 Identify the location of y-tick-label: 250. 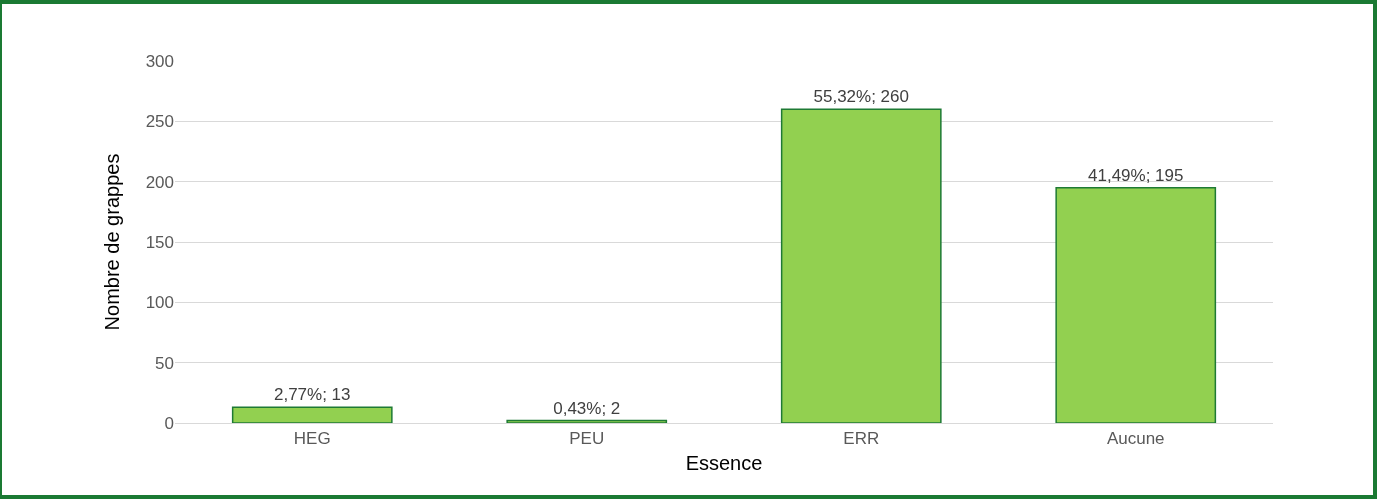
(159, 122).